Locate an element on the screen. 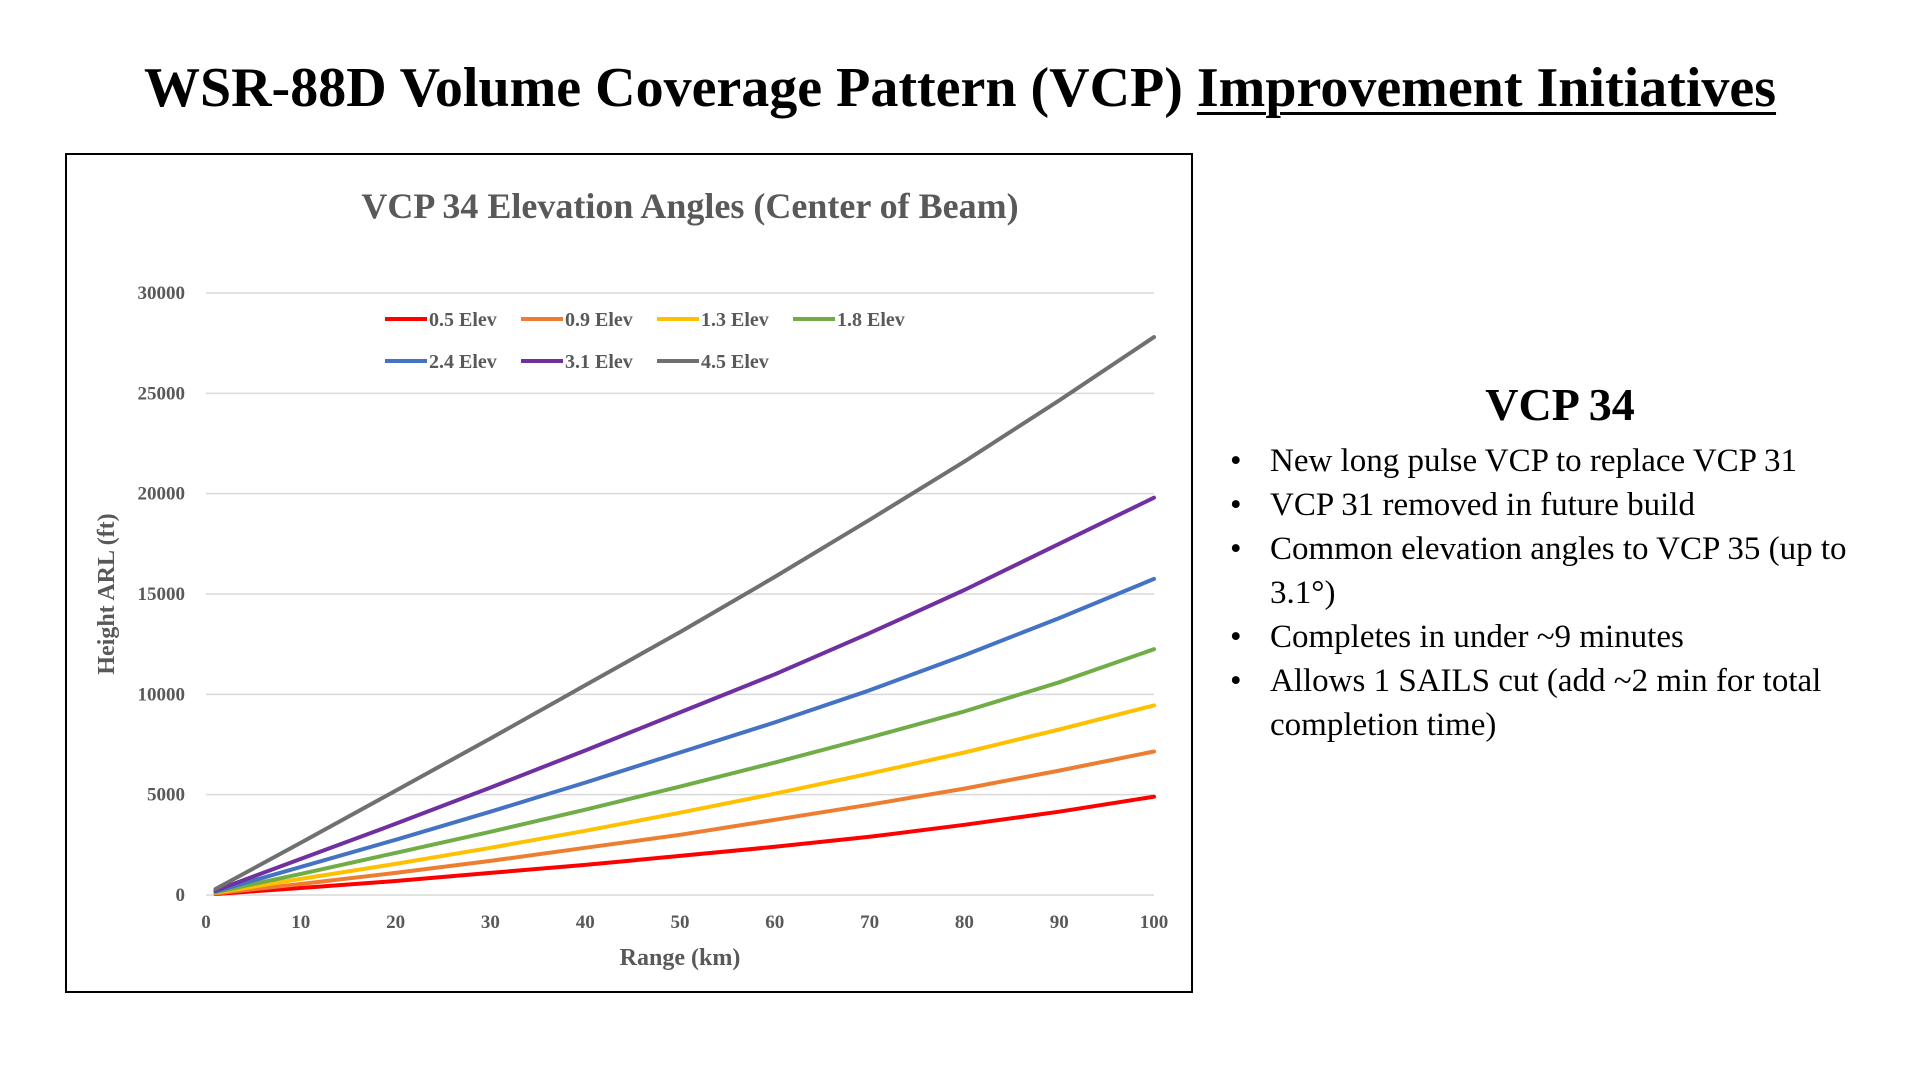  y-tick-label: 0 is located at coordinates (181, 895).